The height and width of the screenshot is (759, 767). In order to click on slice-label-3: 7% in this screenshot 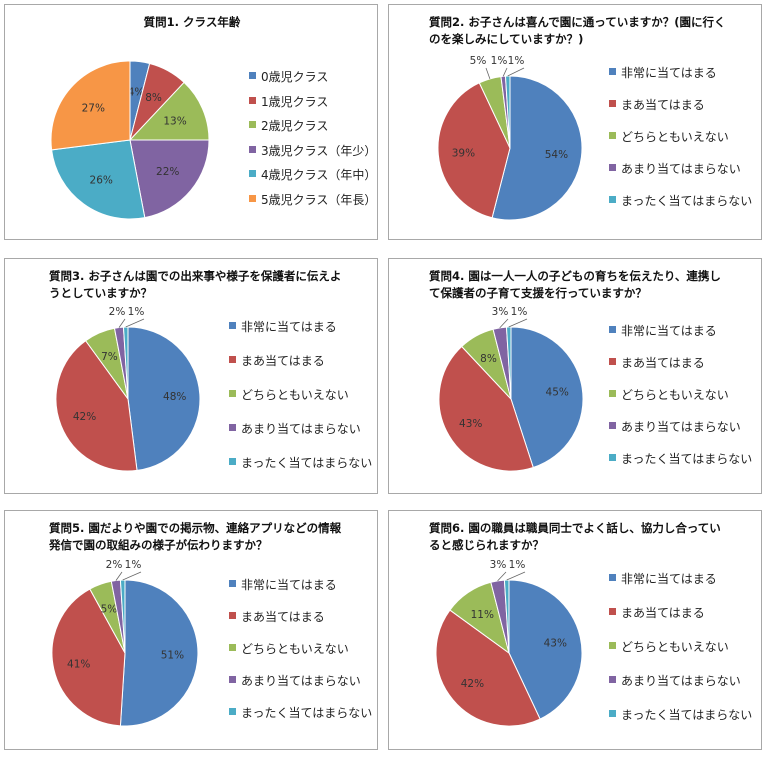, I will do `click(109, 357)`.